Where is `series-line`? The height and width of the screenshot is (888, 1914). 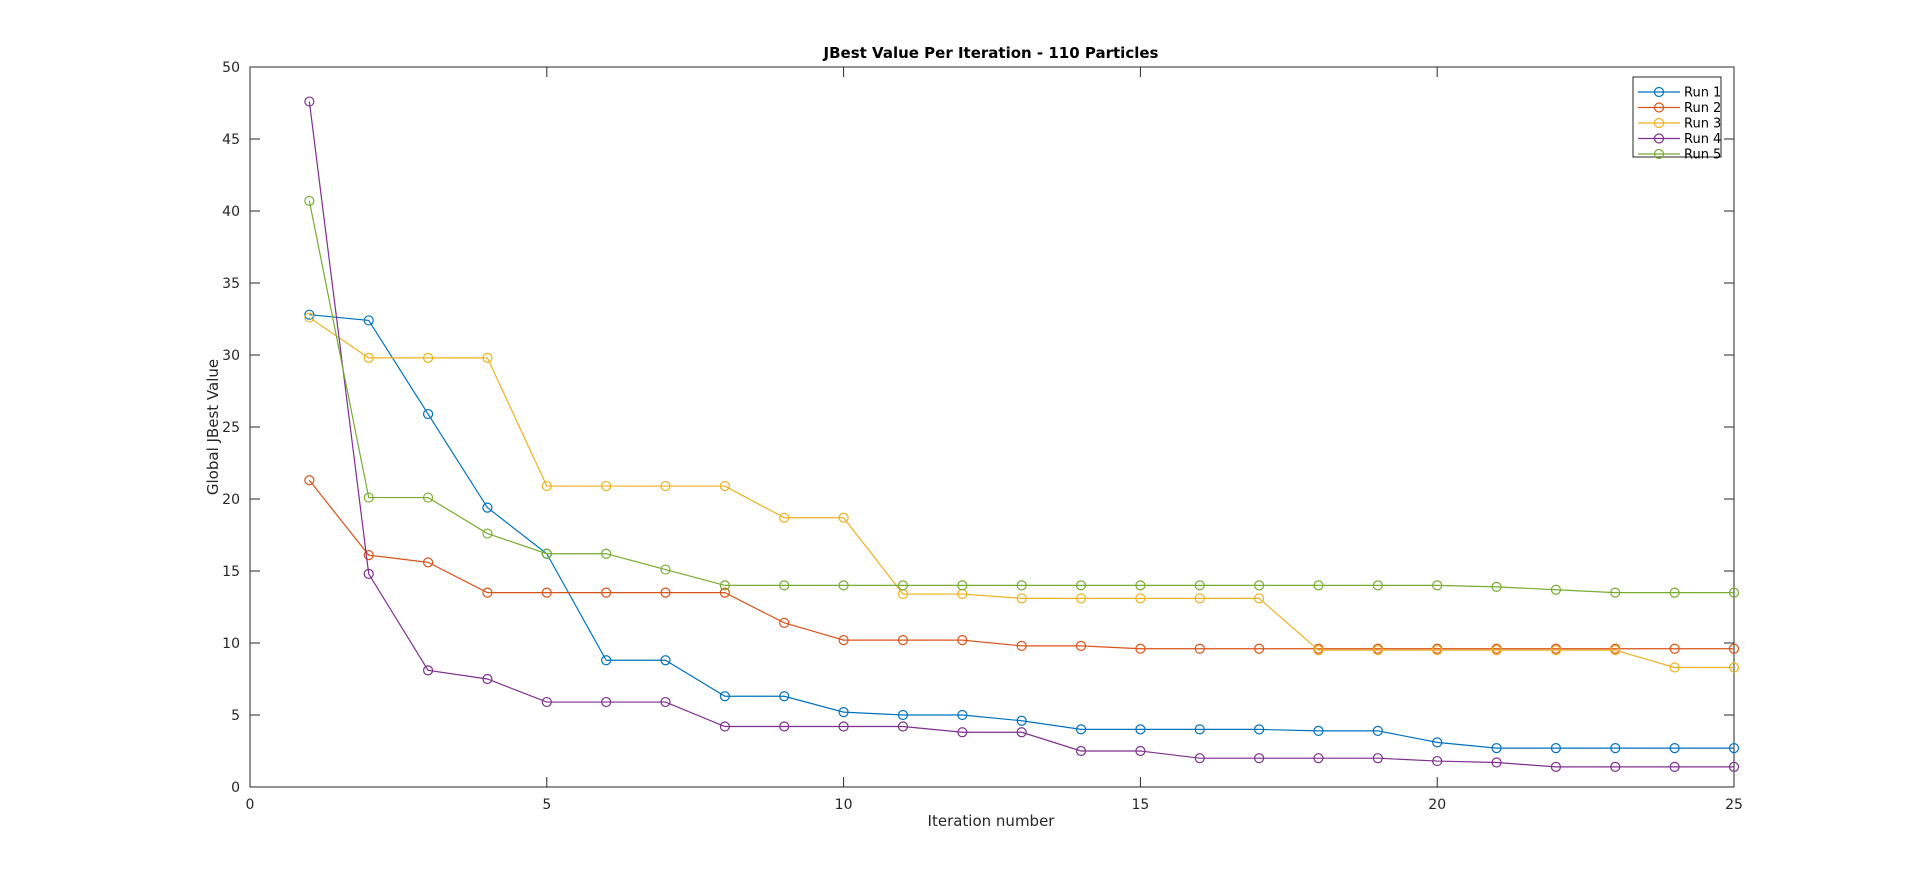
series-line is located at coordinates (1021, 564).